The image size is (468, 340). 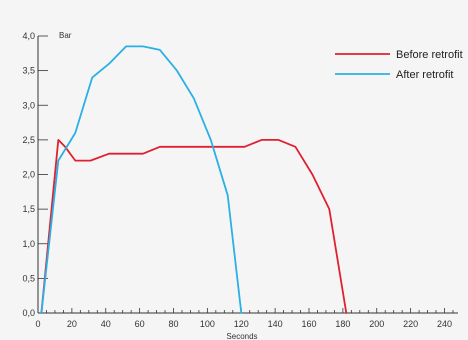 What do you see at coordinates (28, 71) in the screenshot?
I see `y-tick-label: 3,5` at bounding box center [28, 71].